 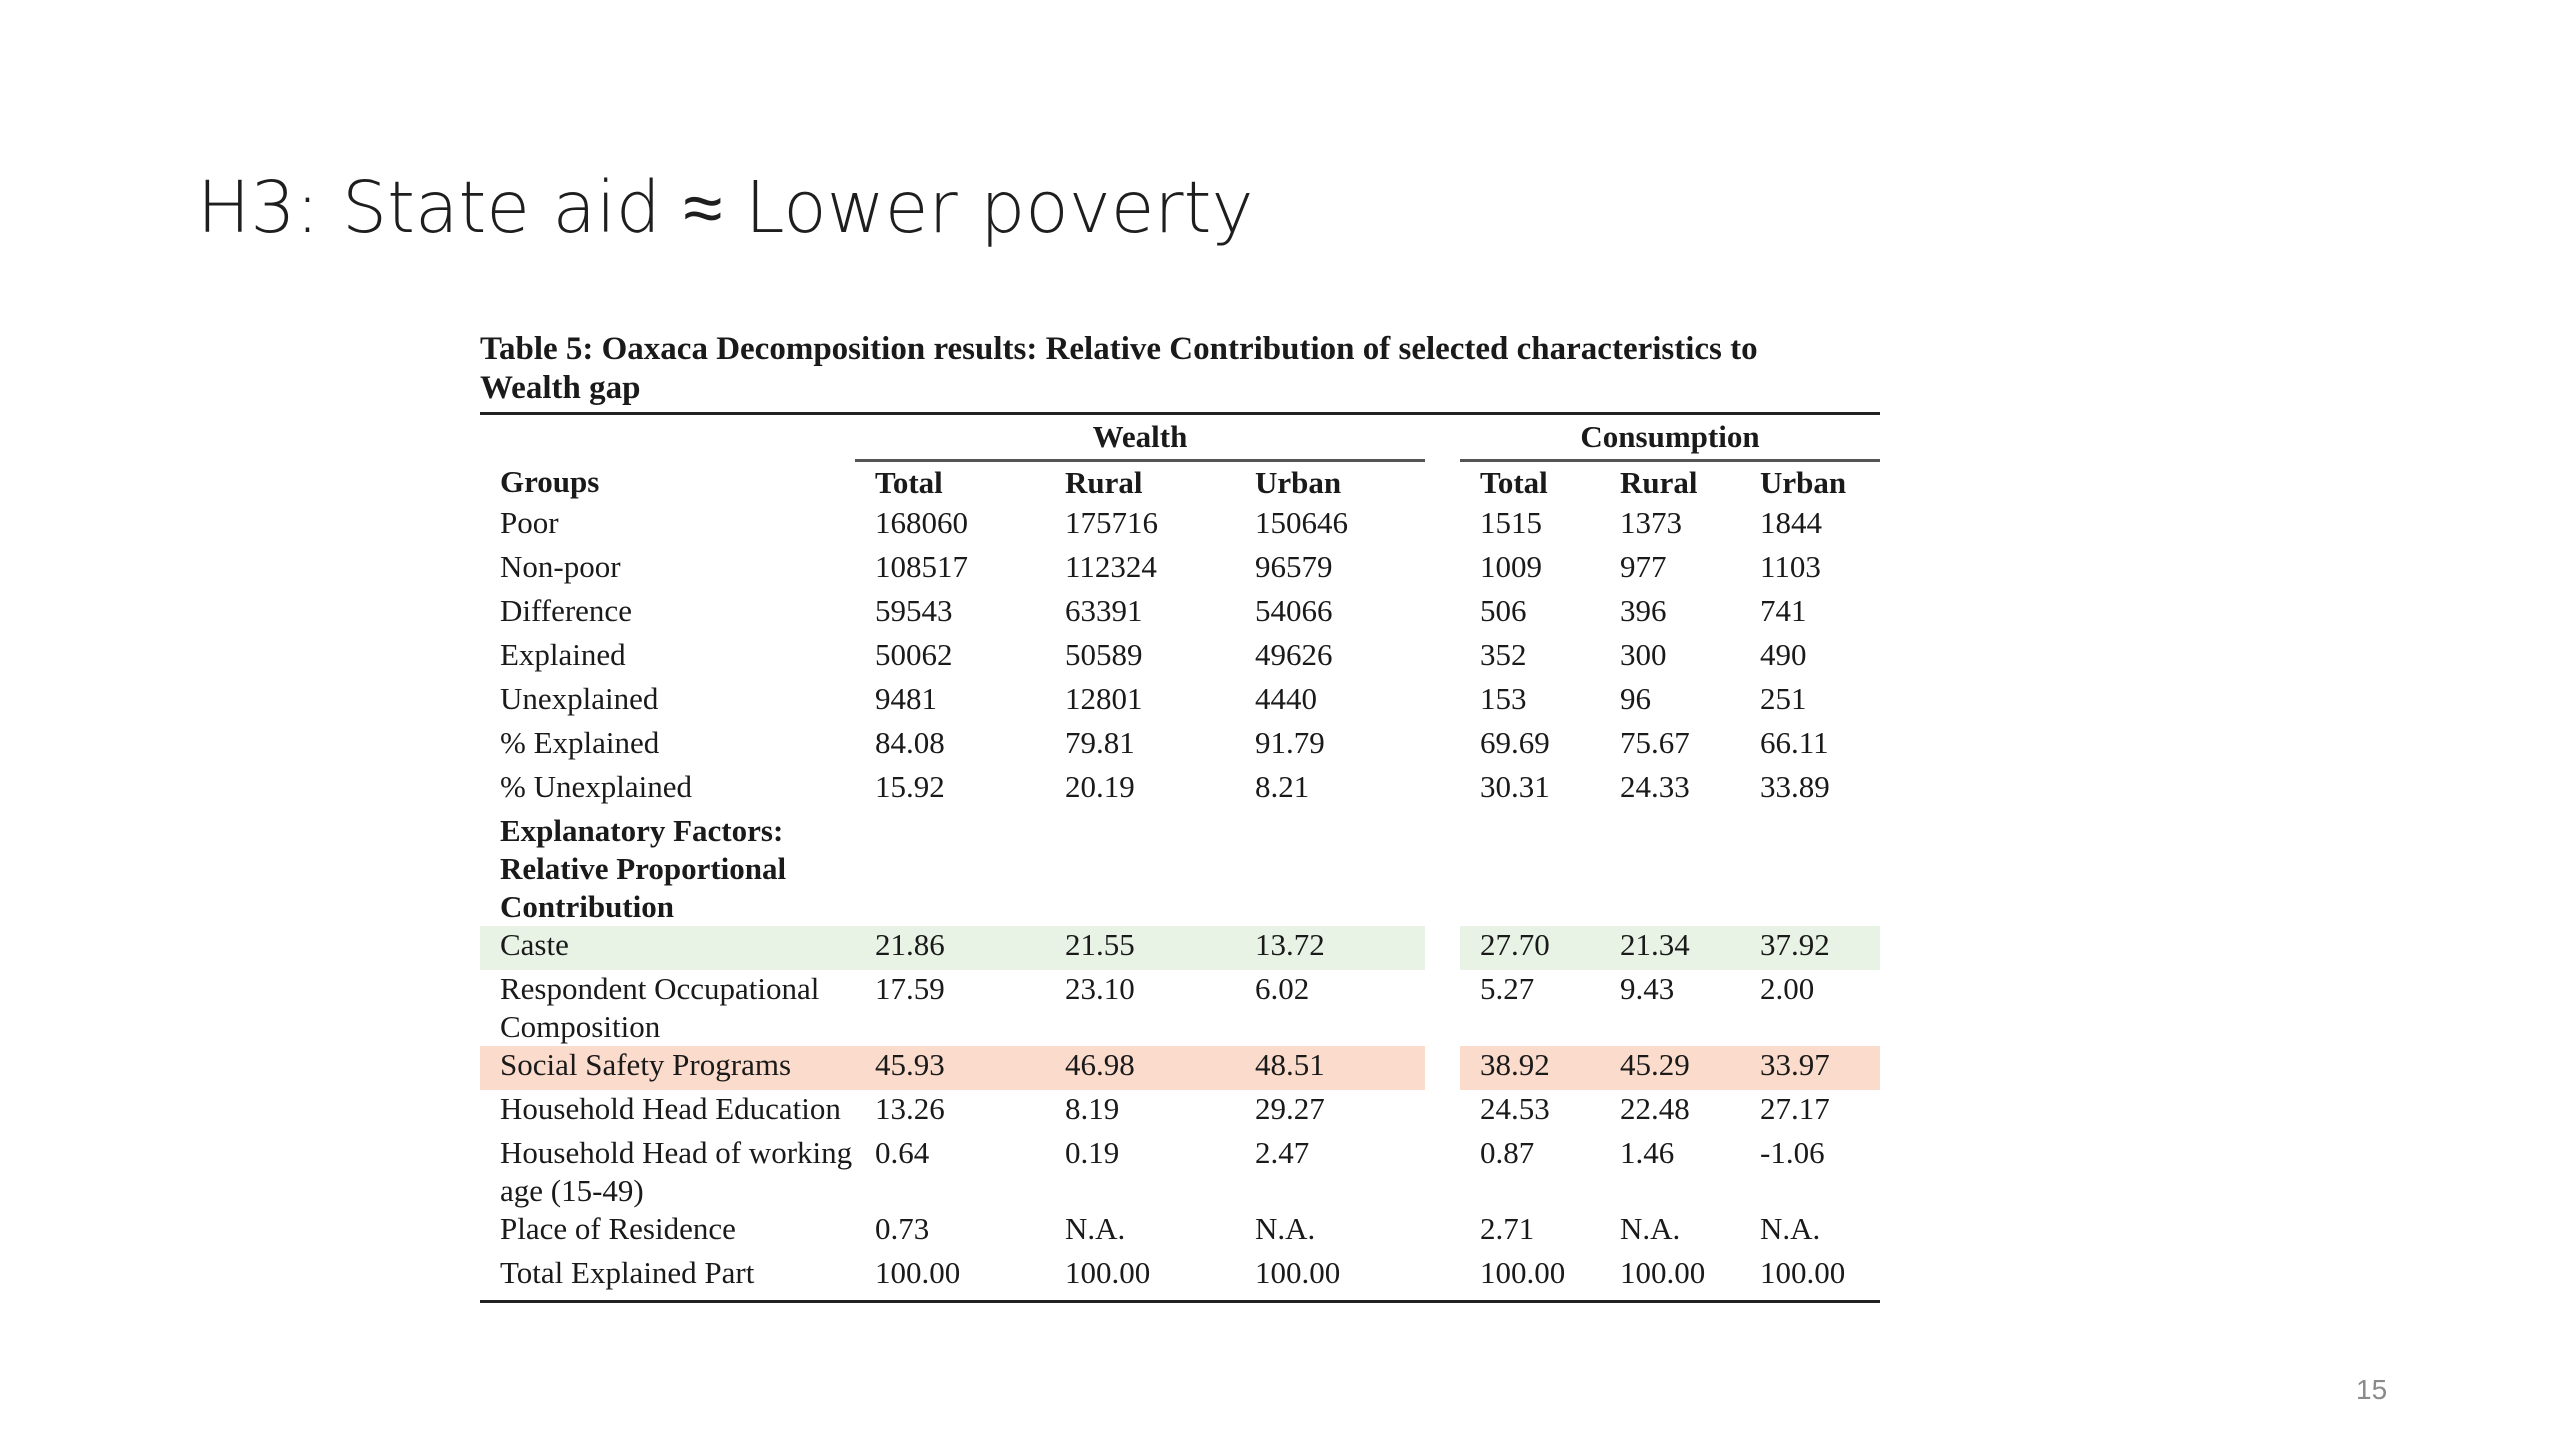 What do you see at coordinates (1515, 742) in the screenshot?
I see `table-cell: 69.69` at bounding box center [1515, 742].